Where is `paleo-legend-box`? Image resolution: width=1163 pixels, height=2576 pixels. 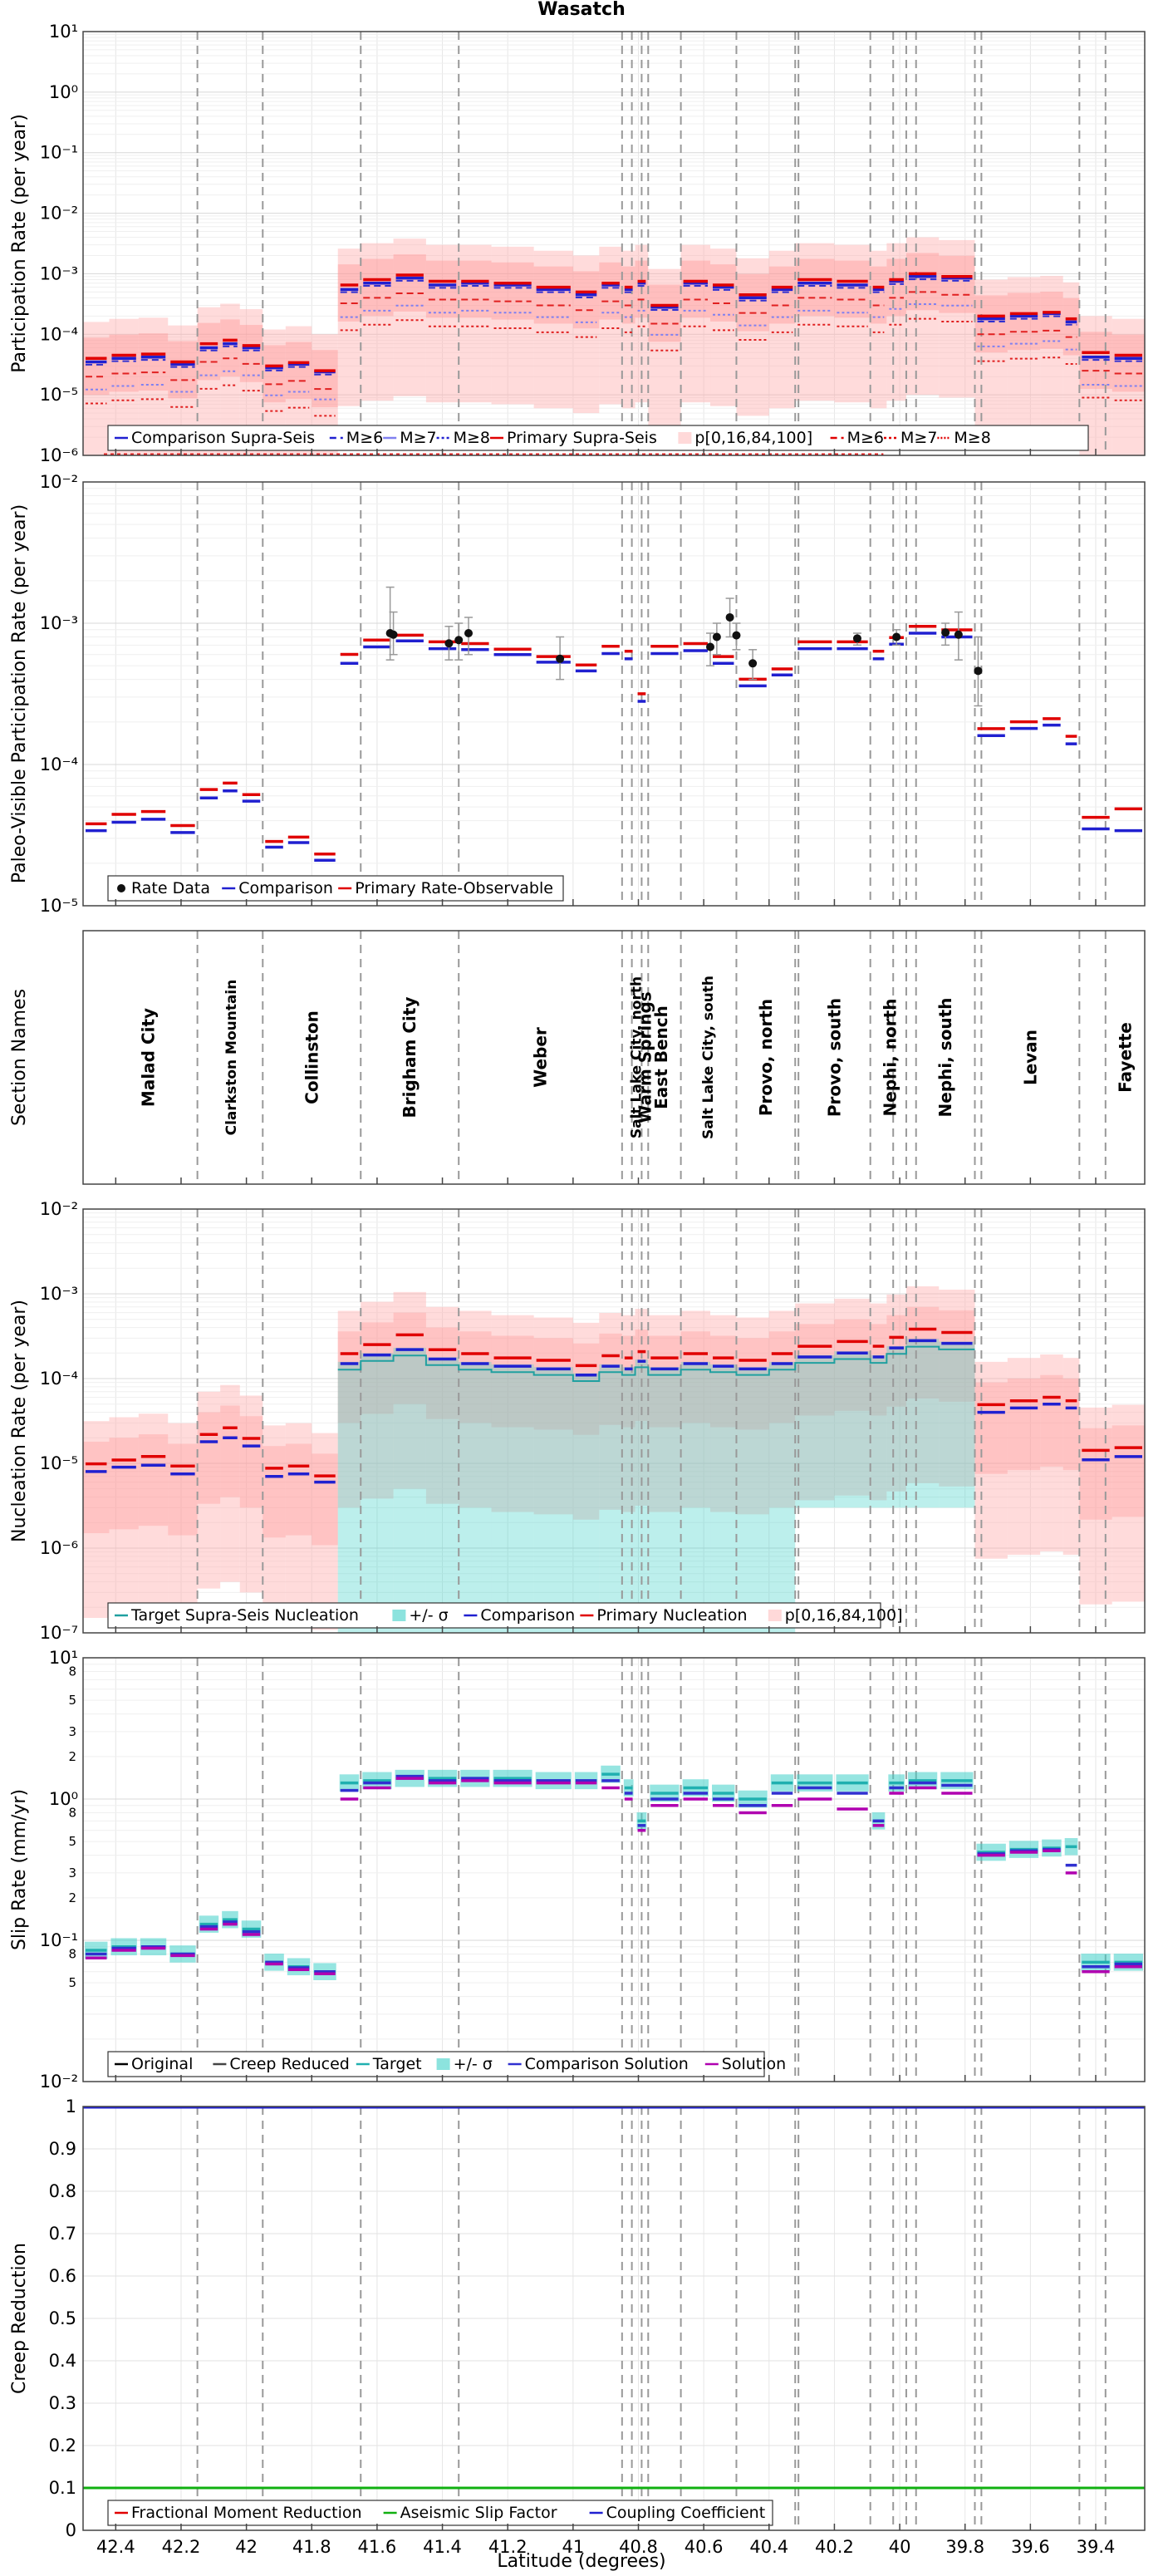 paleo-legend-box is located at coordinates (335, 889).